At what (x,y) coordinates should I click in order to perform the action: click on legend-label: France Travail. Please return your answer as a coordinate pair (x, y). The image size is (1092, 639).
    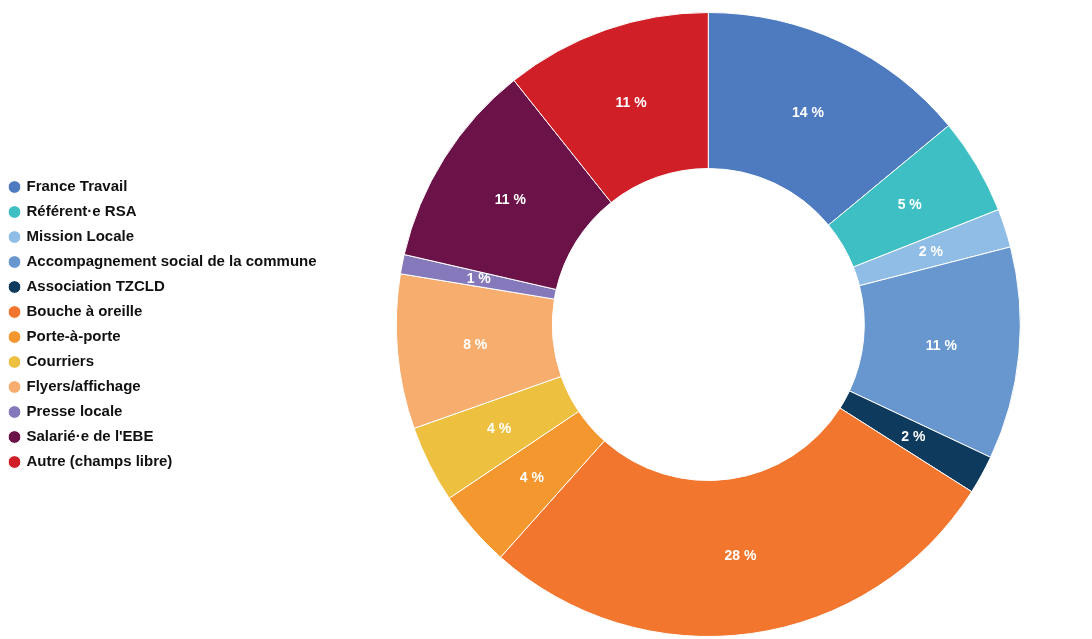
    Looking at the image, I should click on (77, 186).